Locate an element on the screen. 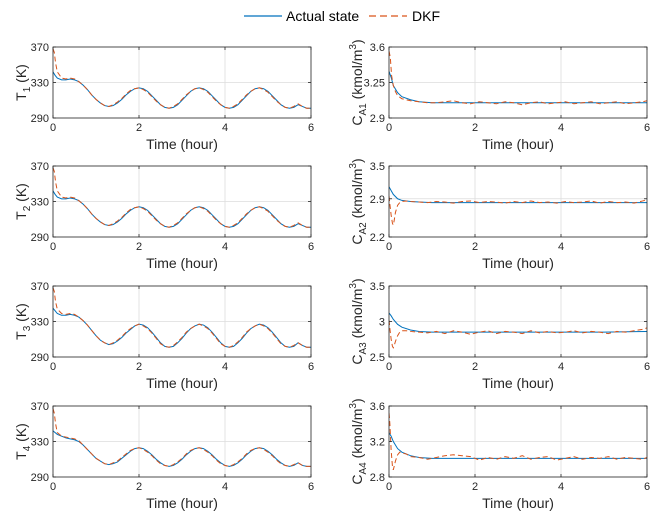 This screenshot has width=656, height=523. subplot-ca1: 0 2 4 6 2.9 3.25 3.6 Time (hour) CA1 (kmol/m3) is located at coordinates (499, 95).